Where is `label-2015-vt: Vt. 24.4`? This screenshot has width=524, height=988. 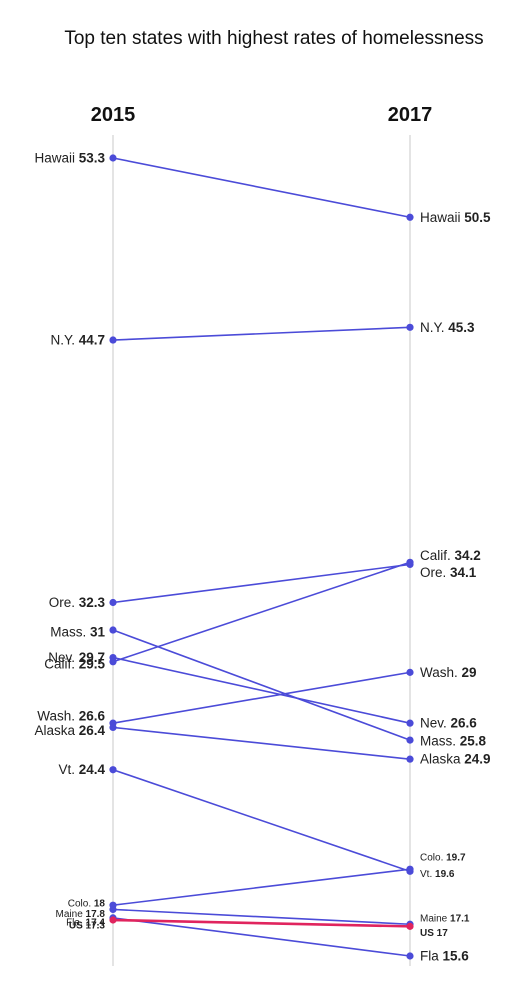
label-2015-vt: Vt. 24.4 is located at coordinates (81, 769).